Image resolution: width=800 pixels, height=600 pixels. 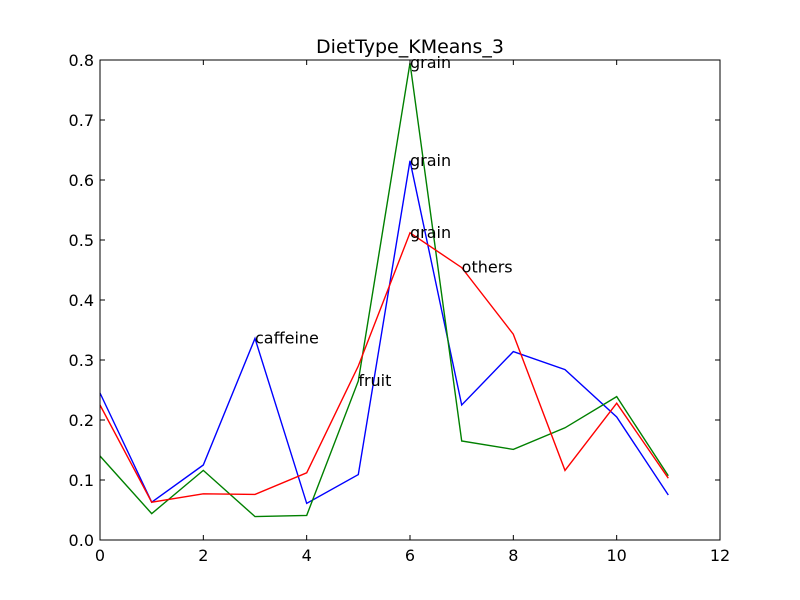 I want to click on y-tick-label: 0.3, so click(x=81, y=360).